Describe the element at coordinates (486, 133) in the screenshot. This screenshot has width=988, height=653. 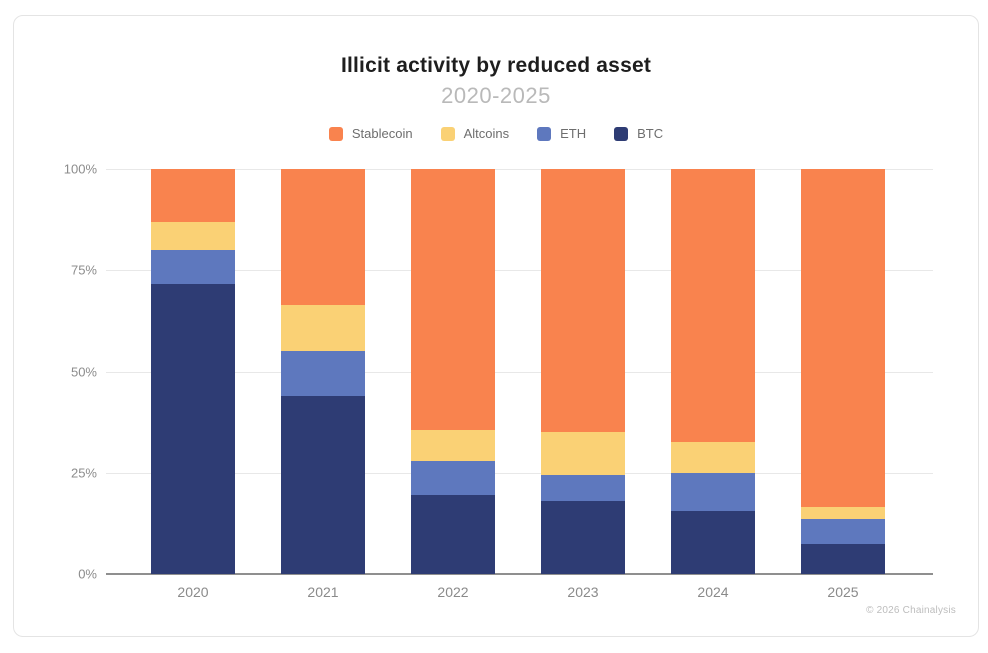
I see `legend-label: Altcoins` at that location.